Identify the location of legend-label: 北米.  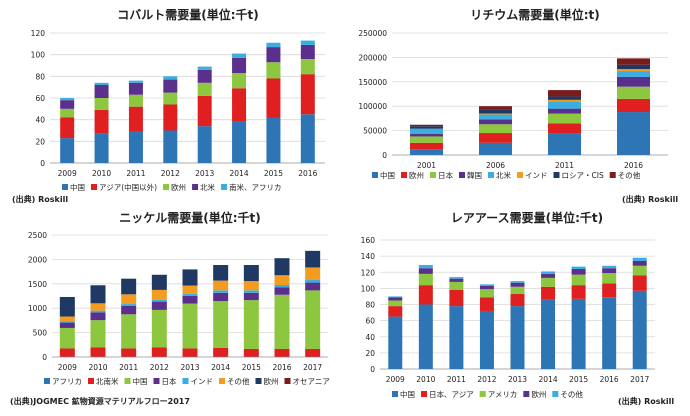
(207, 187).